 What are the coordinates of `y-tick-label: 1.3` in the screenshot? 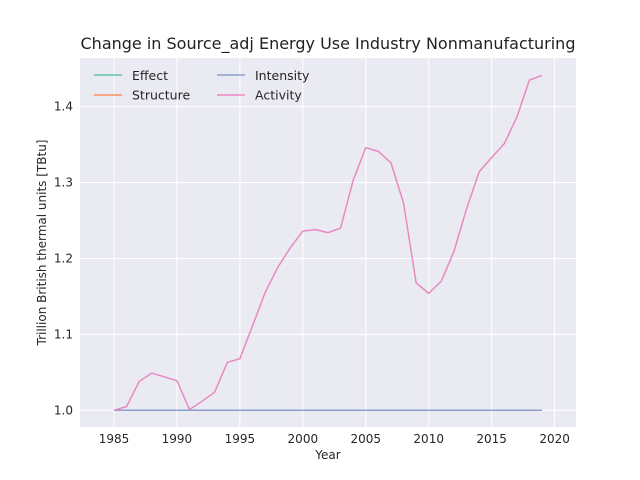 It's located at (63, 183).